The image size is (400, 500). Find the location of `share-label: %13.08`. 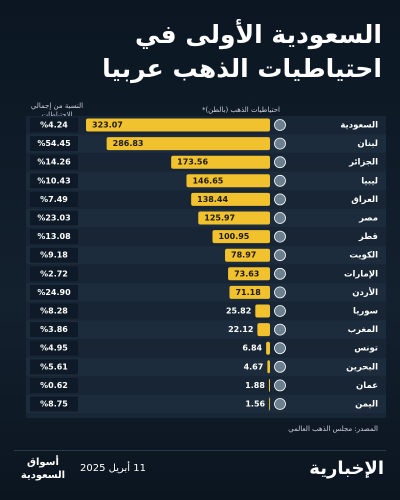

share-label: %13.08 is located at coordinates (54, 236).